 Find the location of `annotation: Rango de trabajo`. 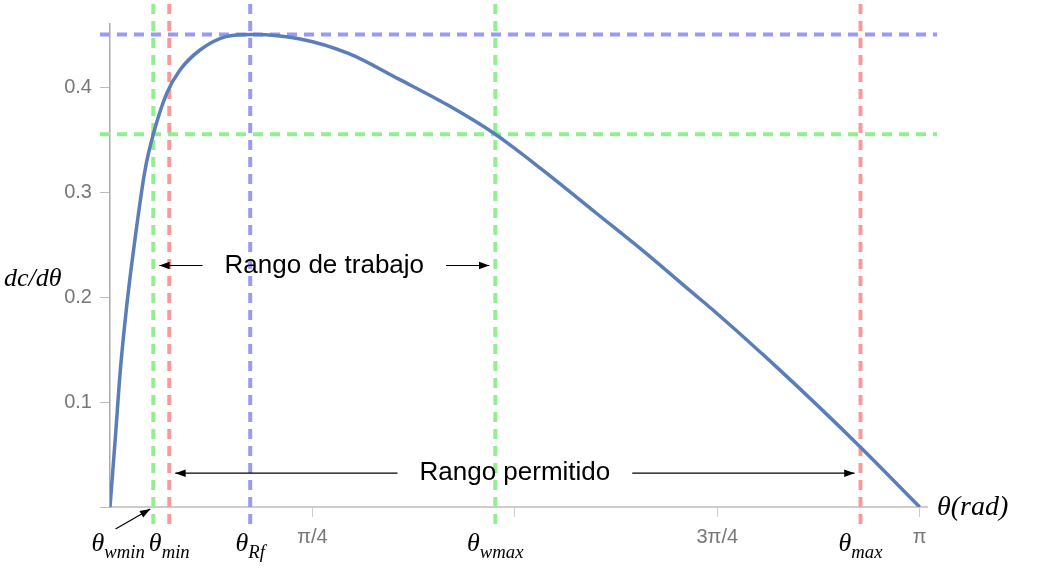

annotation: Rango de trabajo is located at coordinates (324, 263).